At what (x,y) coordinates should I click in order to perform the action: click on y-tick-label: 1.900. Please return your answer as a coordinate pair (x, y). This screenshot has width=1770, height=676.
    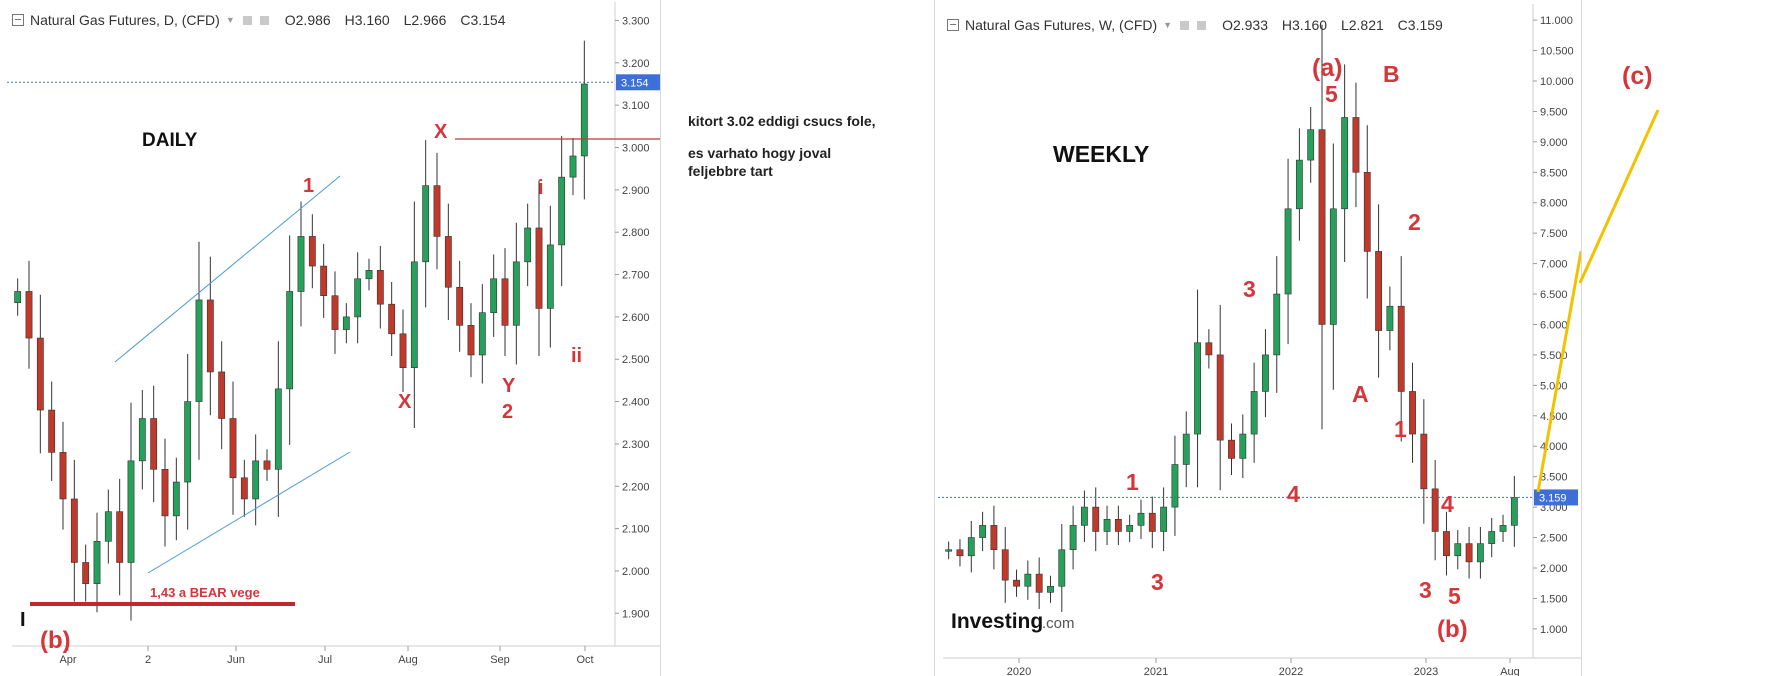
    Looking at the image, I should click on (636, 614).